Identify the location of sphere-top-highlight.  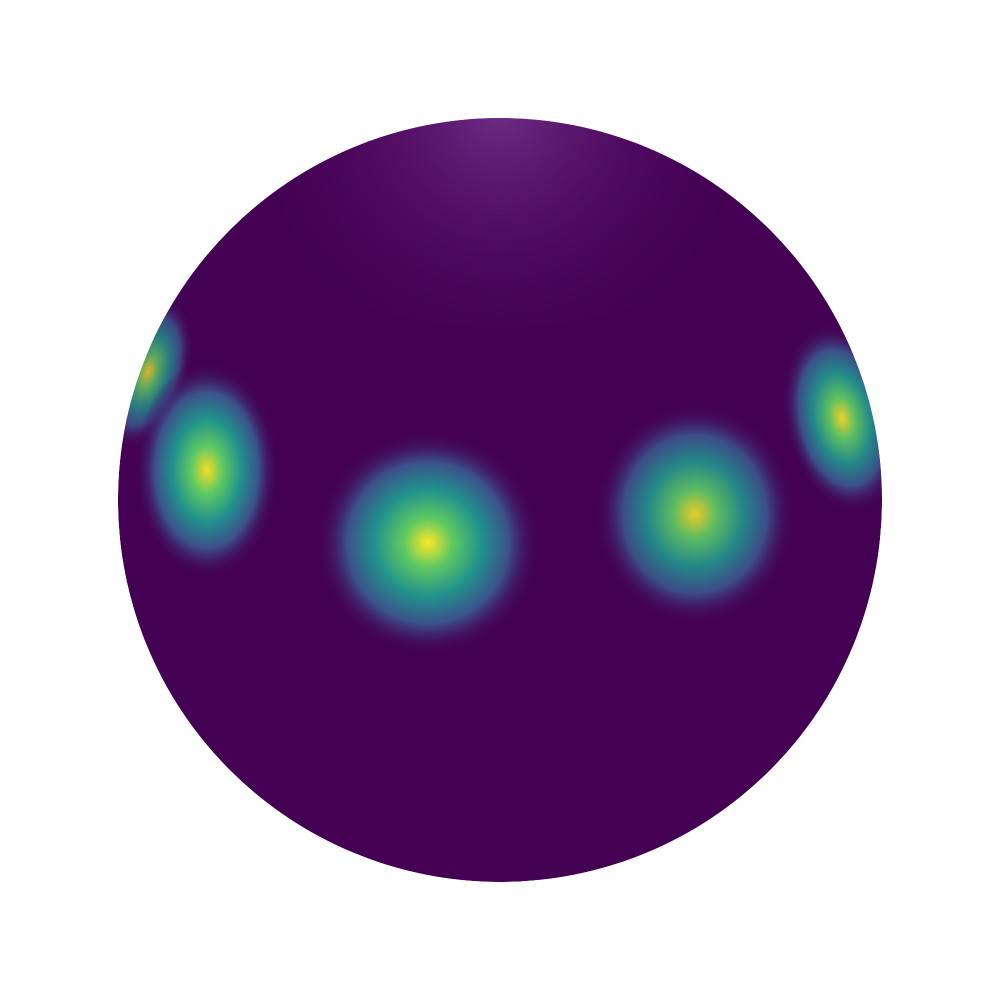
(500, 223).